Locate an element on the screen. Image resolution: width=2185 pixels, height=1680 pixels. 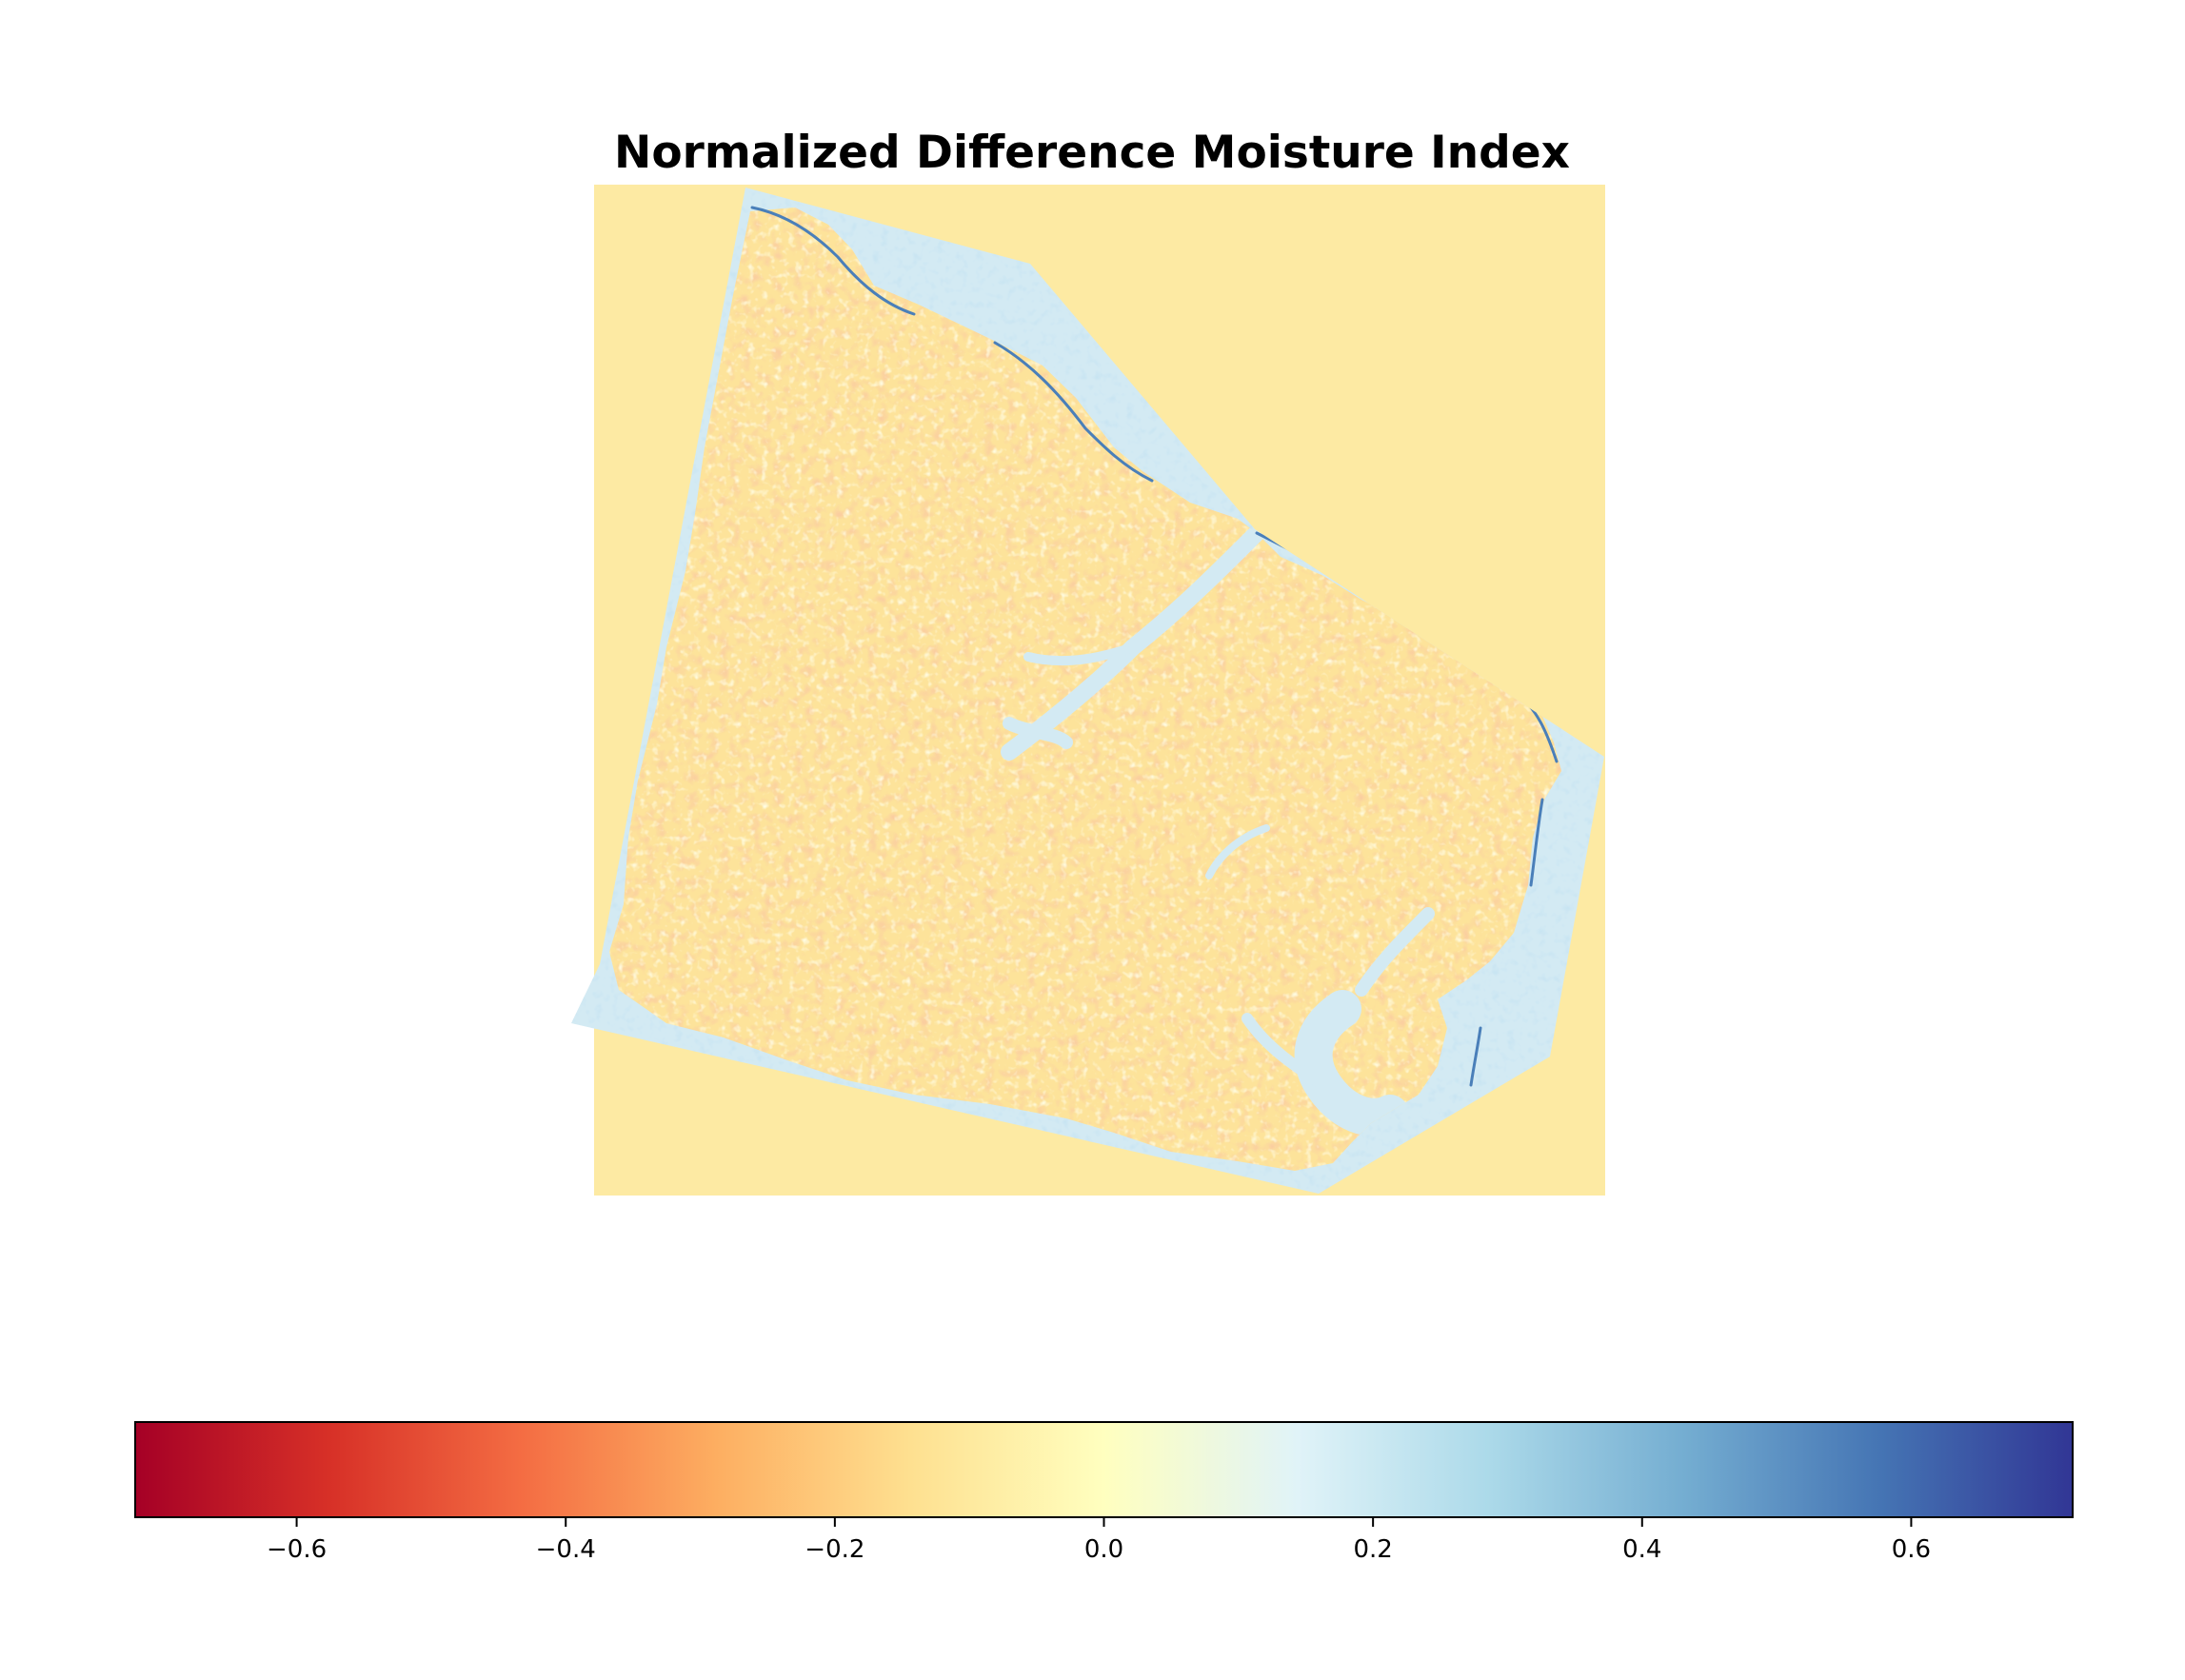
colorbar-tick-label: 0.4 is located at coordinates (1642, 1550).